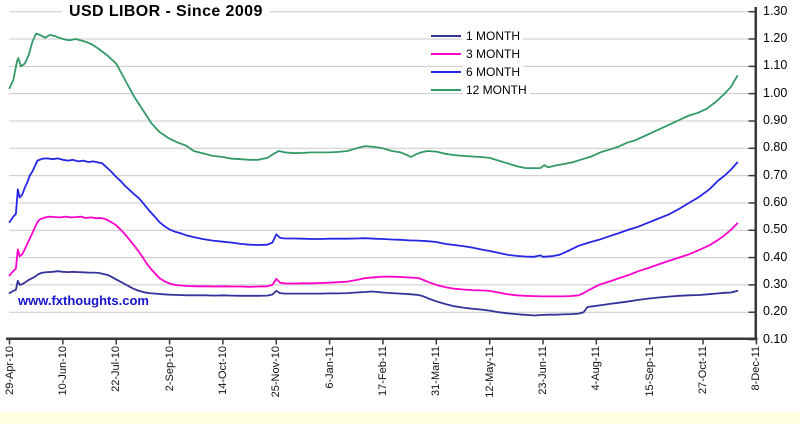 This screenshot has width=800, height=424. Describe the element at coordinates (775, 229) in the screenshot. I see `y-tick-label: 0.50` at that location.